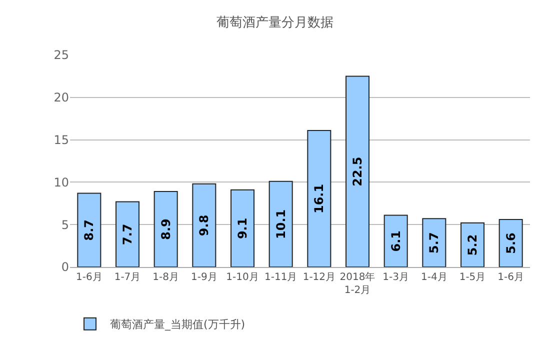 This screenshot has height=350, width=550. What do you see at coordinates (204, 277) in the screenshot?
I see `x-tick-label: 1-9月` at bounding box center [204, 277].